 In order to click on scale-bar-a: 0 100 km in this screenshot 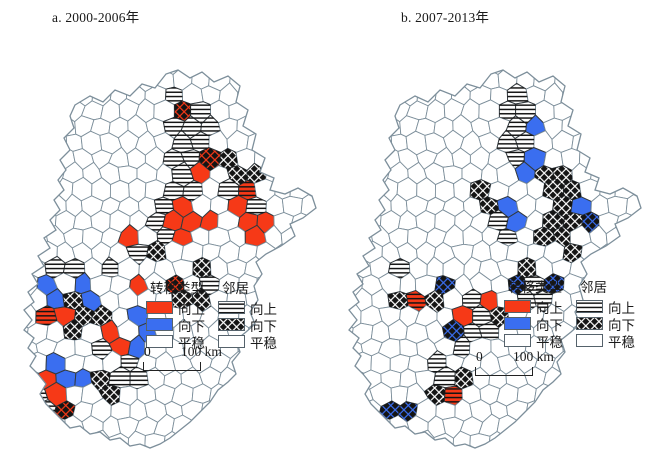, I will do `click(190, 357)`.